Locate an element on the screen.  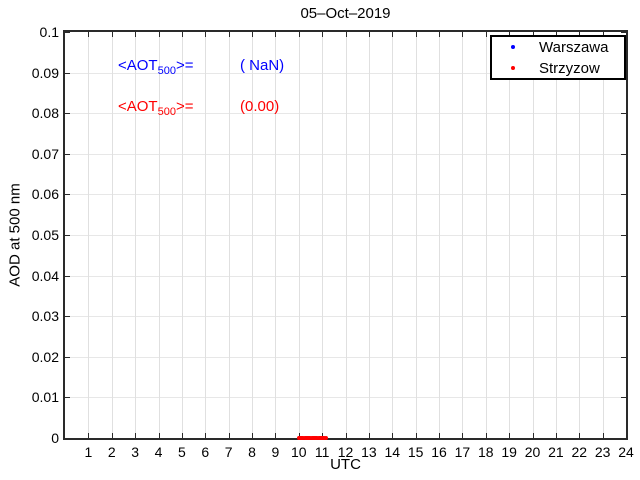
data-point-strzyzow is located at coordinates (325, 438).